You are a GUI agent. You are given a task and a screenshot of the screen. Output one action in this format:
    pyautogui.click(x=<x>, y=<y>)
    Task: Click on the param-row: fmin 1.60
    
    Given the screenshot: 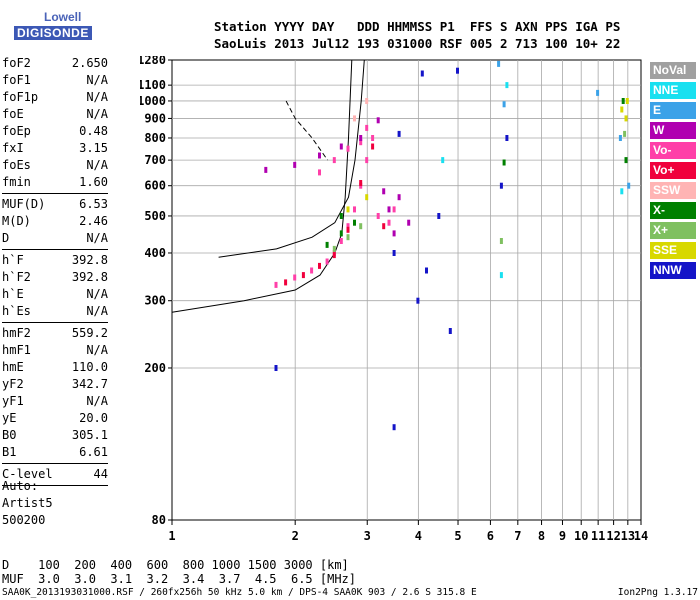 What is the action you would take?
    pyautogui.click(x=55, y=182)
    